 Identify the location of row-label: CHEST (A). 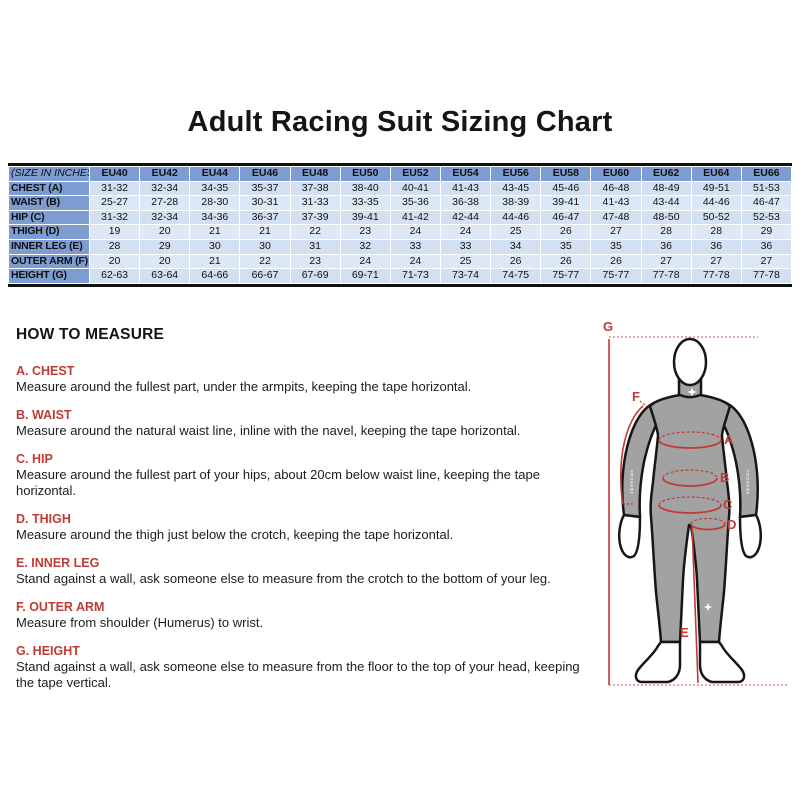
(49, 188).